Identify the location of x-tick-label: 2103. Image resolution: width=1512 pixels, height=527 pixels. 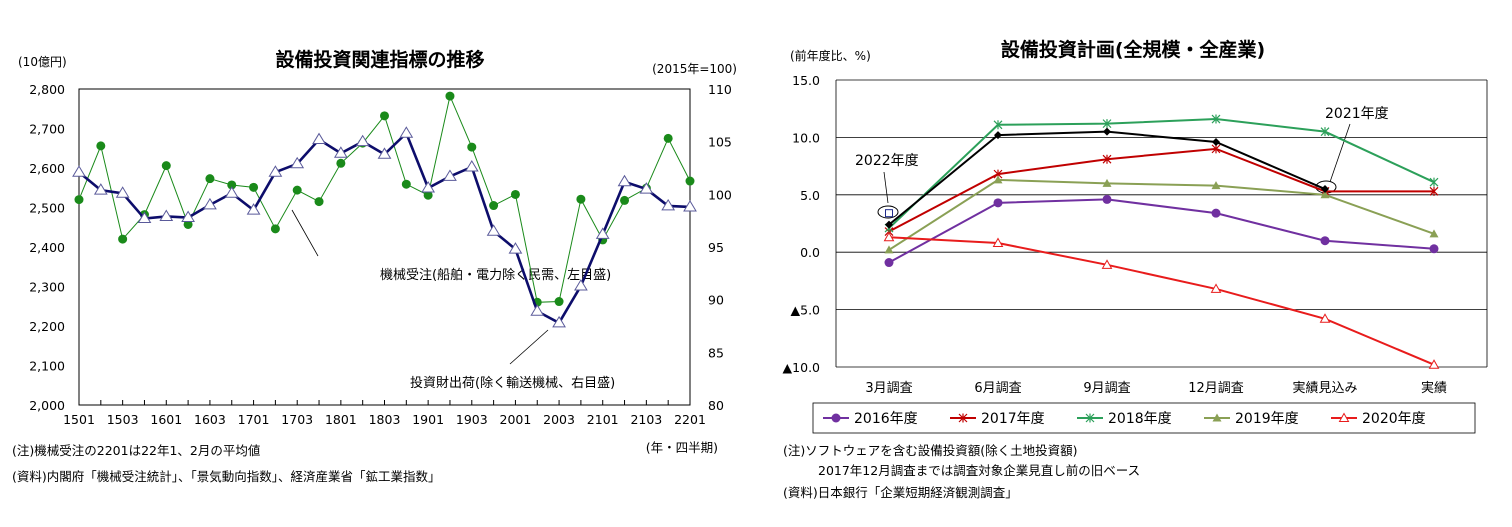
(646, 419).